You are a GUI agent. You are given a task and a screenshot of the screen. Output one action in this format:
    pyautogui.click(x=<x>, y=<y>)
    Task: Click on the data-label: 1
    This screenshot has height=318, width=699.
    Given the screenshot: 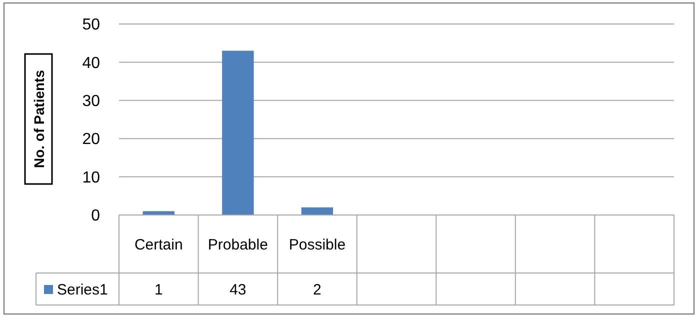 What is the action you would take?
    pyautogui.click(x=158, y=289)
    